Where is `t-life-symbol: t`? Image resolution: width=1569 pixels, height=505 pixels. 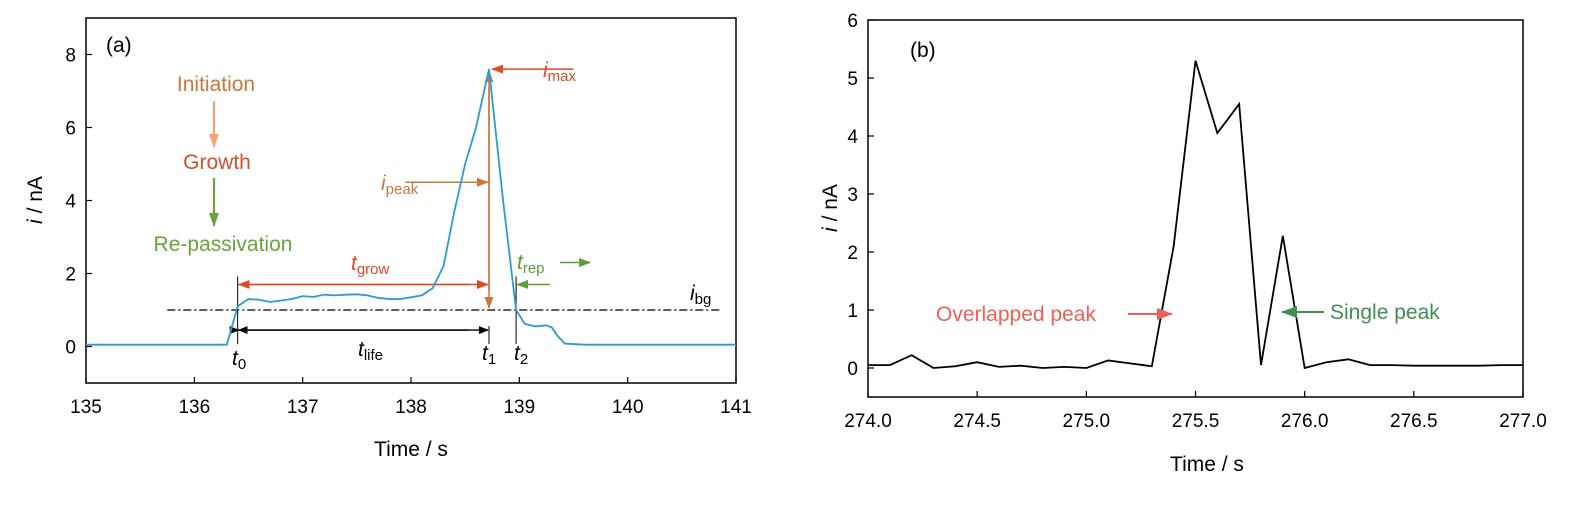
t-life-symbol: t is located at coordinates (361, 349).